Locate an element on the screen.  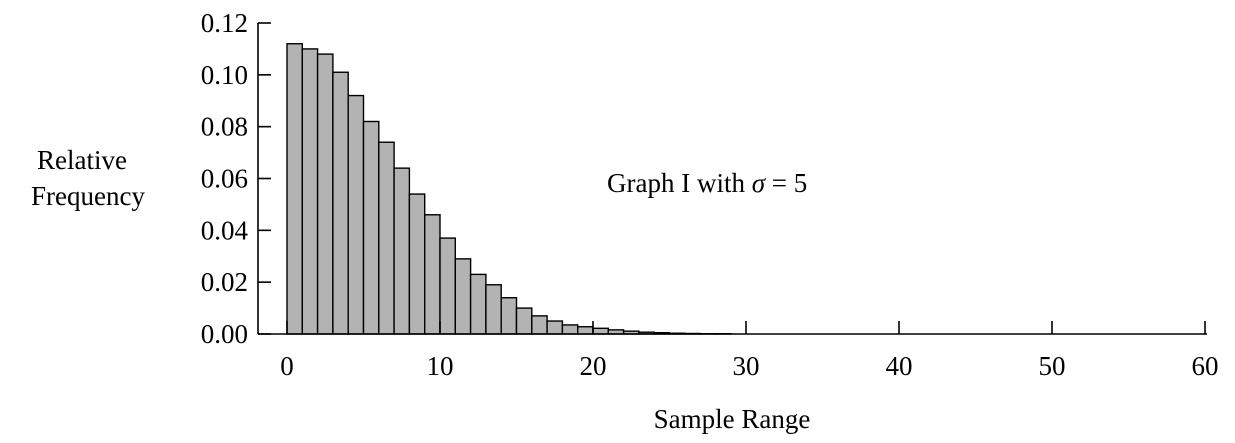
y-tick-label: 0.00 is located at coordinates (224, 334).